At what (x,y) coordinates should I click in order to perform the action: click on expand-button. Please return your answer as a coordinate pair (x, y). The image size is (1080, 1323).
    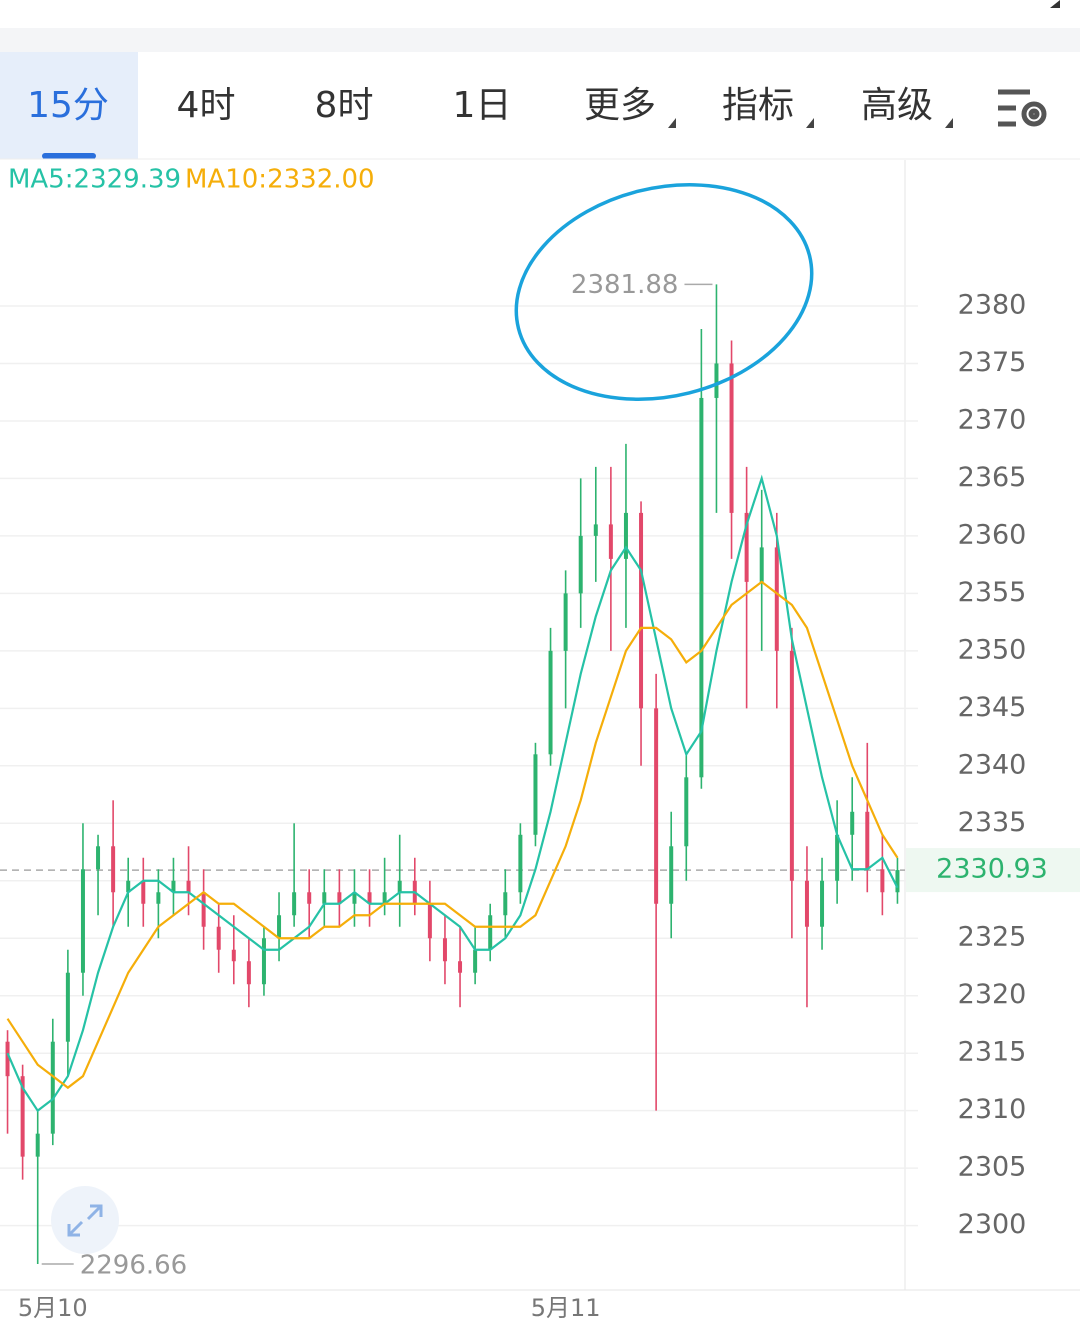
    Looking at the image, I should click on (85, 1220).